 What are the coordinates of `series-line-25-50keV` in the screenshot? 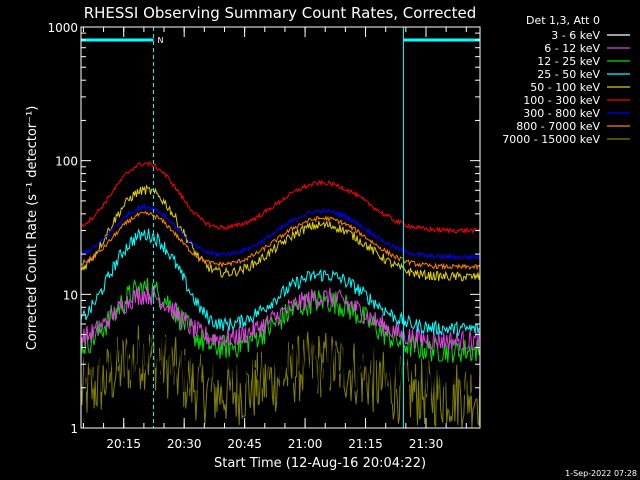 It's located at (280, 283).